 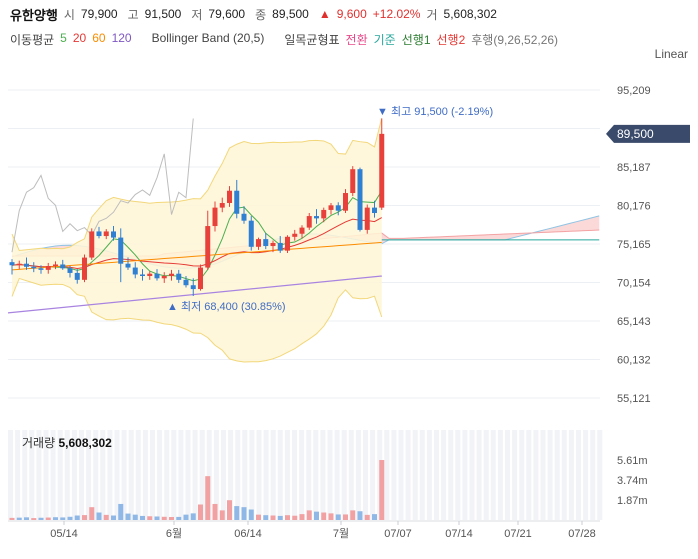 I want to click on volume-title: 거래량 5,608,302, so click(x=67, y=442).